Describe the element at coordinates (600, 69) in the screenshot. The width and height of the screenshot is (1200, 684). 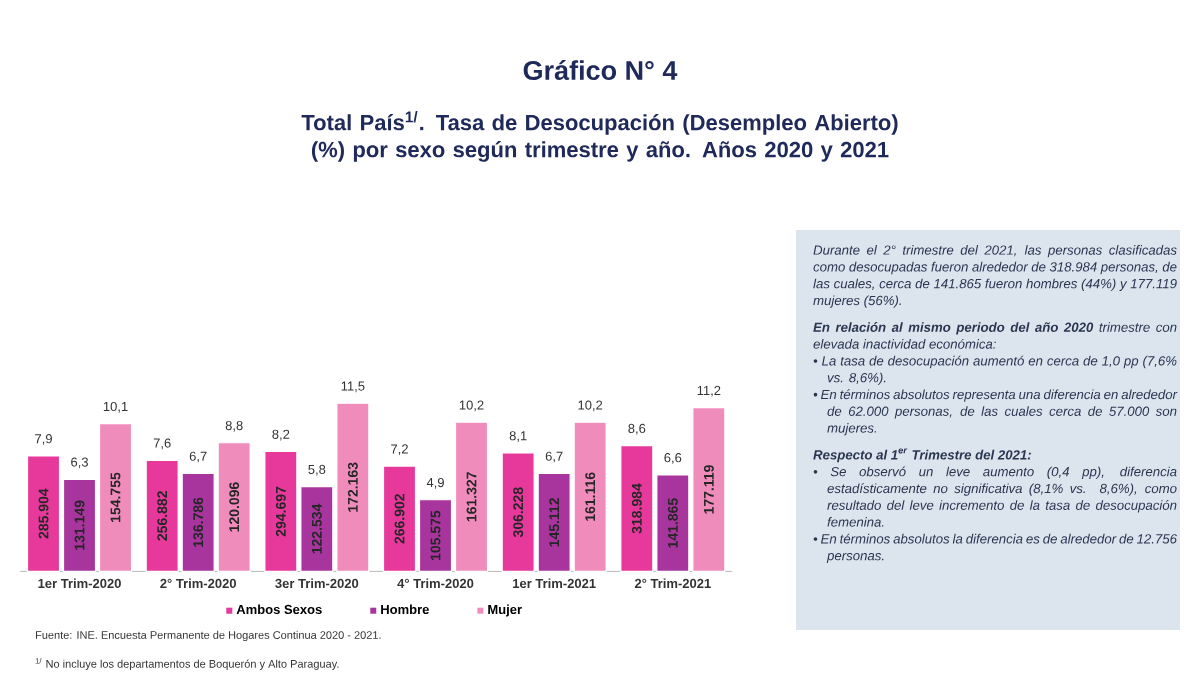
I see `chart-title: Gráfico N° 4` at that location.